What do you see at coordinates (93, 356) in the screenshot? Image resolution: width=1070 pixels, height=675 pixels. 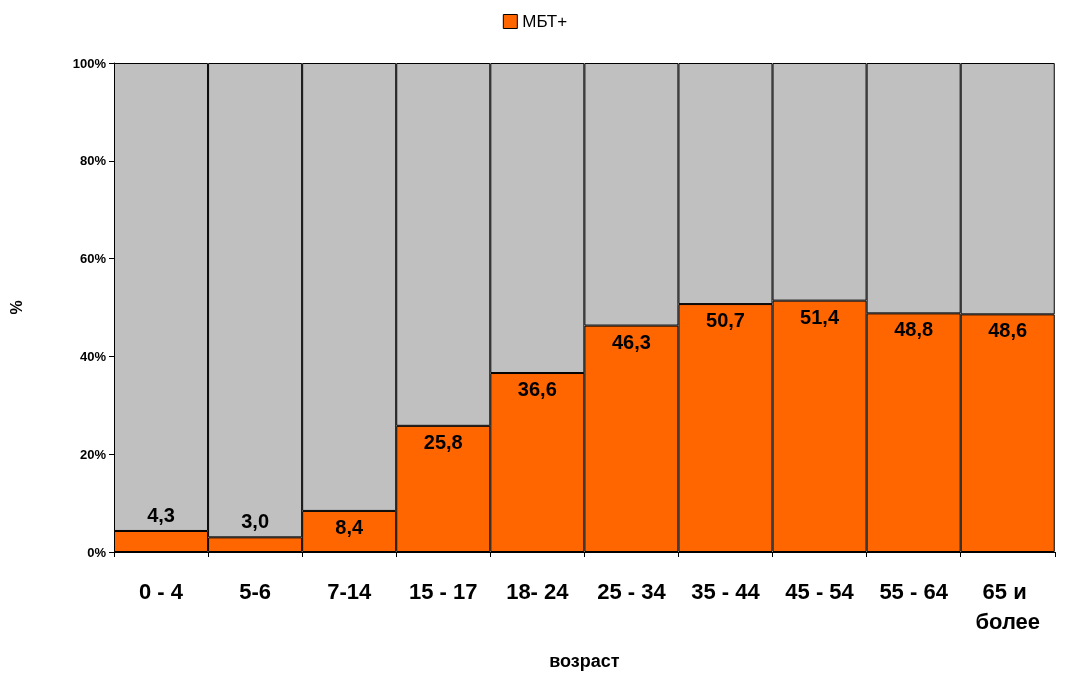 I see `y-tick-label: 40%` at bounding box center [93, 356].